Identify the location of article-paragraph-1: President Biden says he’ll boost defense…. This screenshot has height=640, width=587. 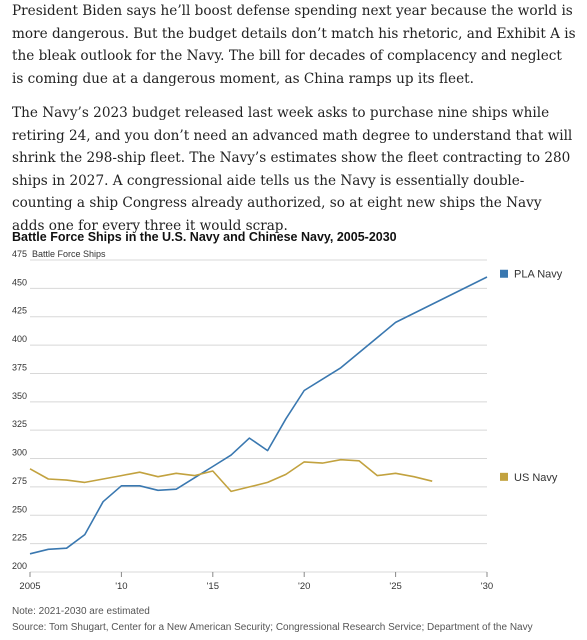
(294, 45).